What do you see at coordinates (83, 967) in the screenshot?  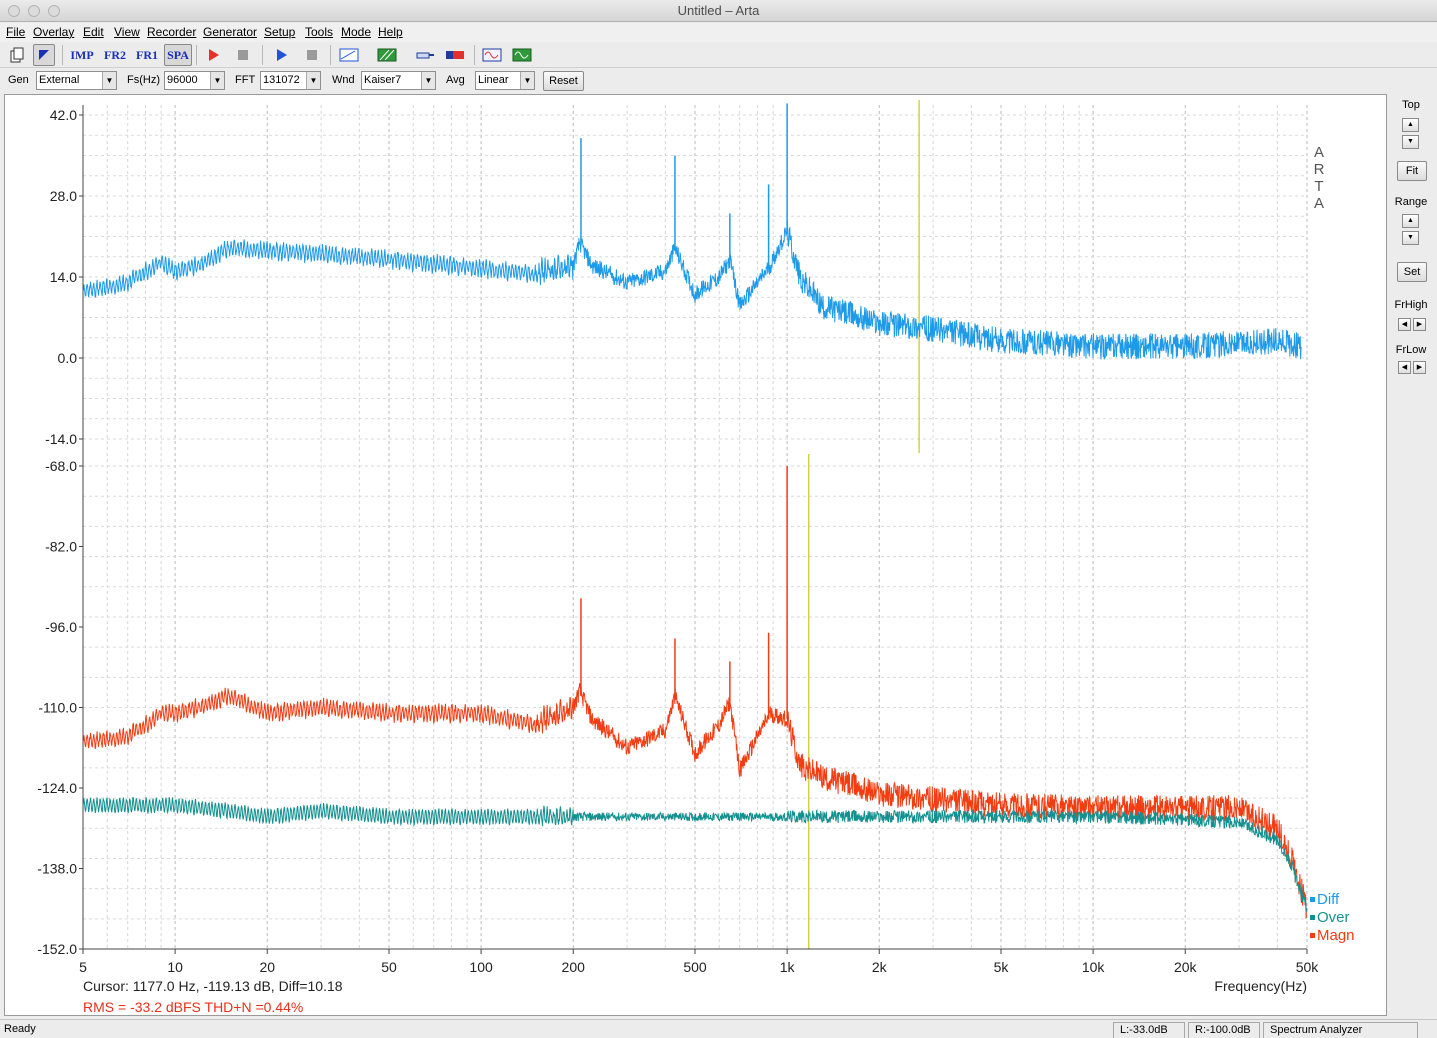 I see `x-tick-label: 5` at bounding box center [83, 967].